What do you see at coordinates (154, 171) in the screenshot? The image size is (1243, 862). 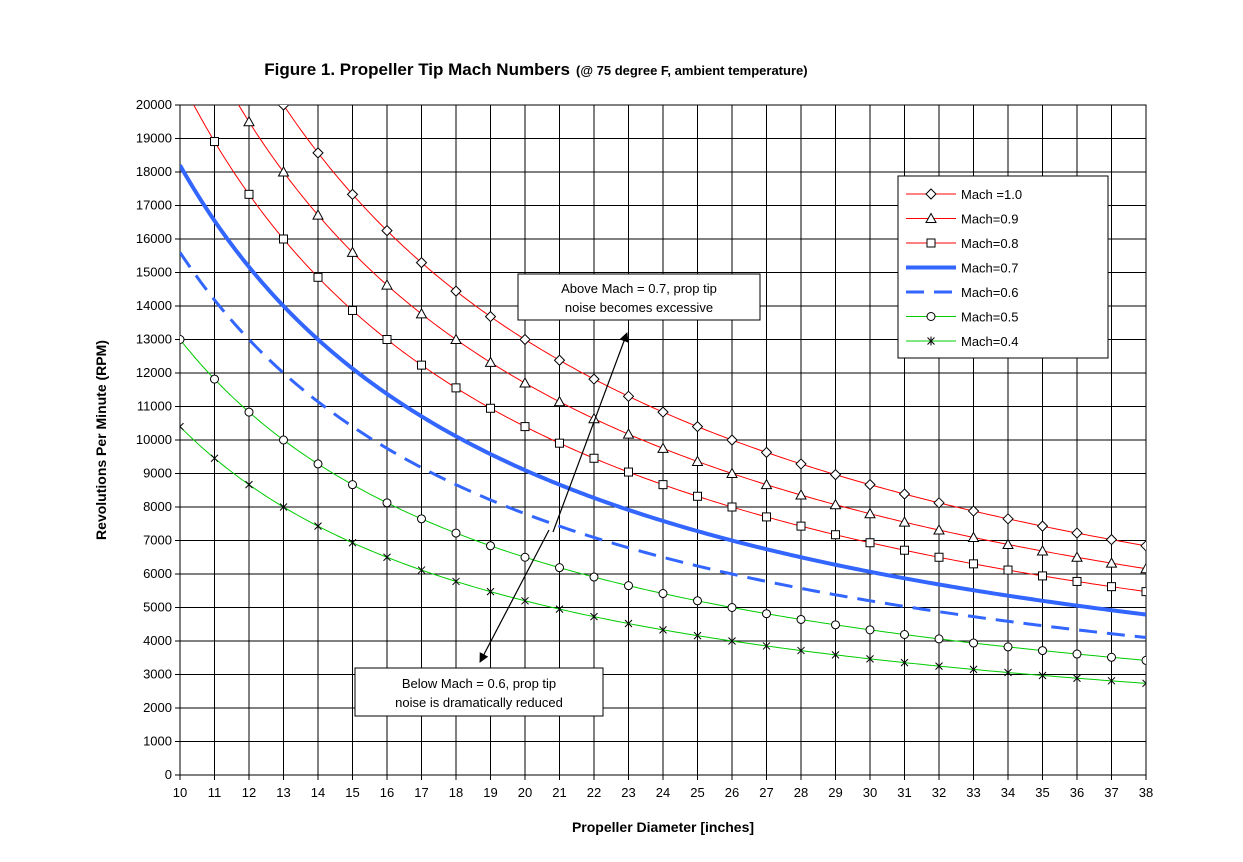 I see `y-tick-label: 18000` at bounding box center [154, 171].